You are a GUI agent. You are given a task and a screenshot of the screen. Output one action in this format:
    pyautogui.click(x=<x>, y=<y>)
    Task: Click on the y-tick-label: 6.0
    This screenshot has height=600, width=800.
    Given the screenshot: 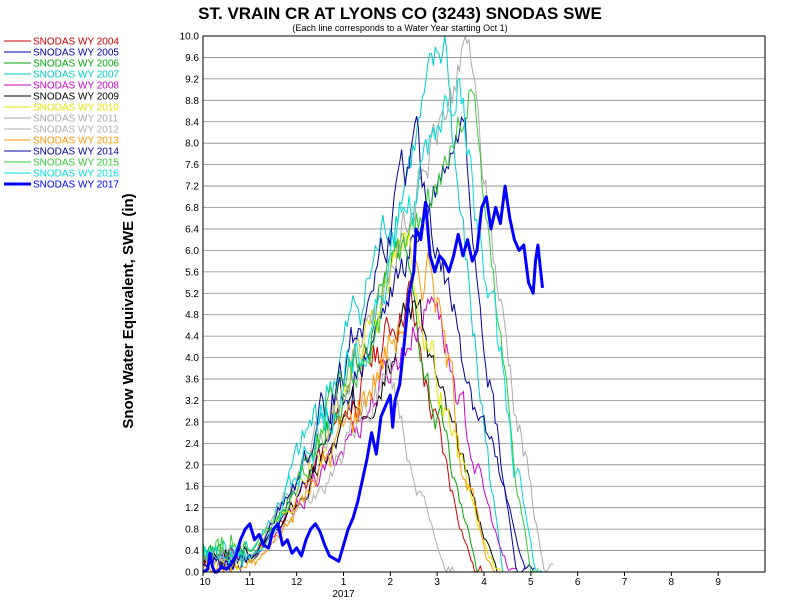 What is the action you would take?
    pyautogui.click(x=192, y=251)
    